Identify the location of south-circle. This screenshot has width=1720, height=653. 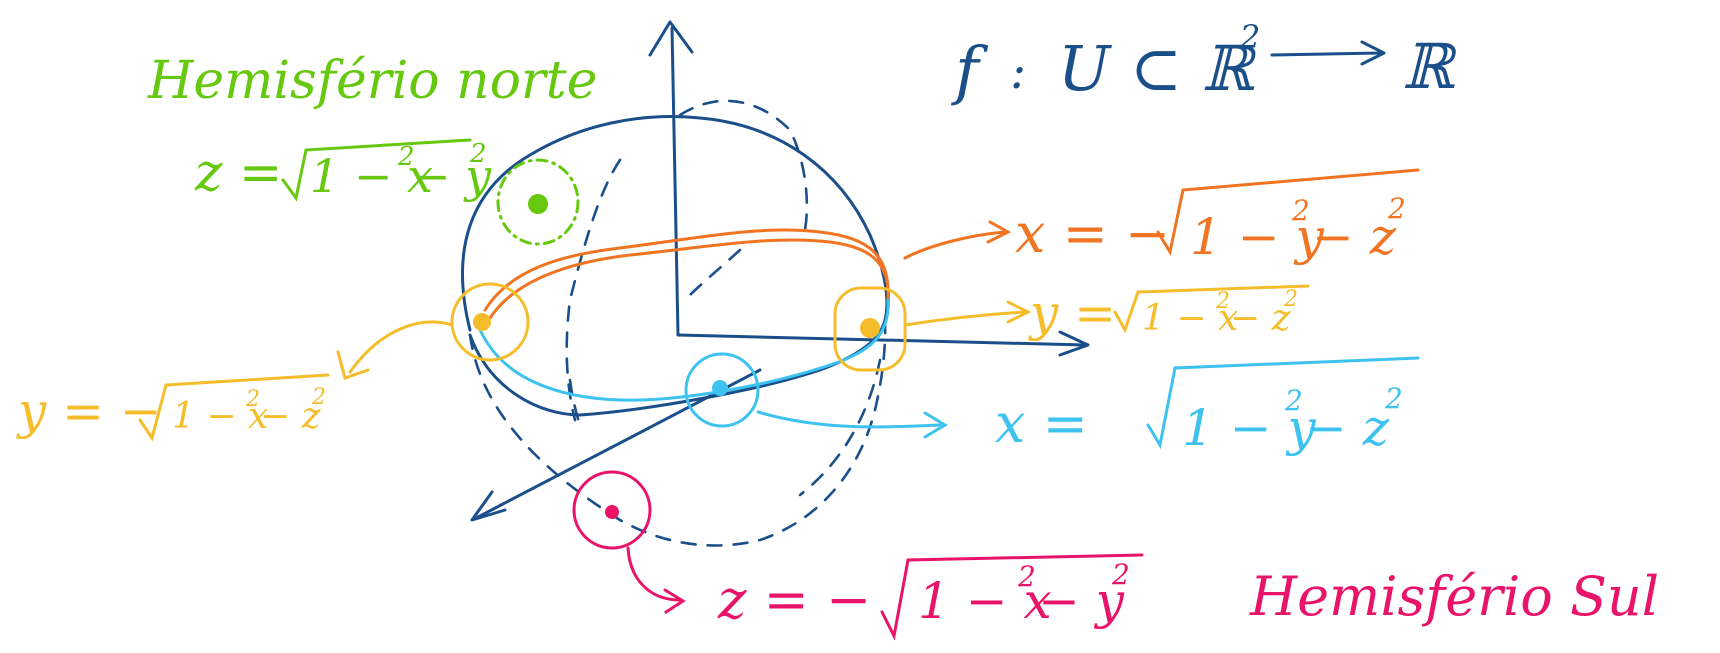
(612, 510).